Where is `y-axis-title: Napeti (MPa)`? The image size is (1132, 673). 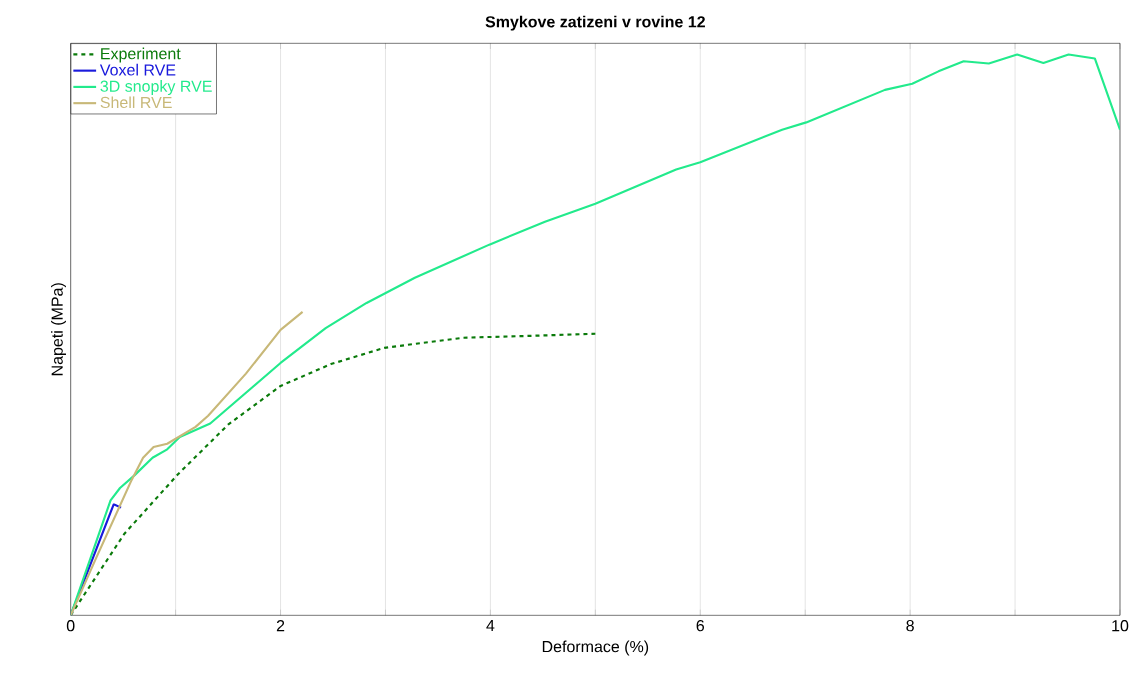 y-axis-title: Napeti (MPa) is located at coordinates (58, 329).